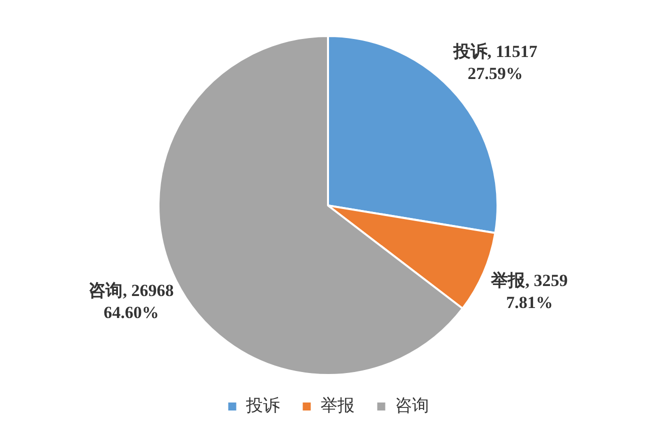 The height and width of the screenshot is (437, 656). Describe the element at coordinates (131, 301) in the screenshot. I see `data-label: 咨询, 26968 64.60%` at that location.